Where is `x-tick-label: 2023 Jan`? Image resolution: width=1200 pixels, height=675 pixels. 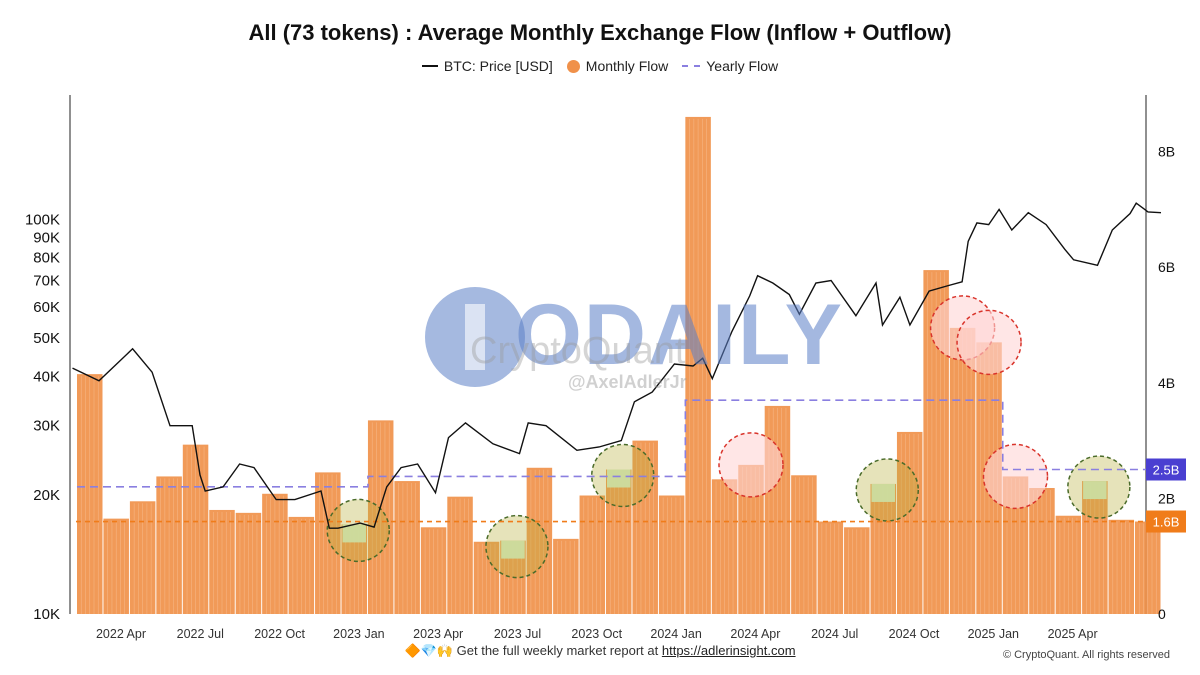 x-tick-label: 2023 Jan is located at coordinates (358, 634).